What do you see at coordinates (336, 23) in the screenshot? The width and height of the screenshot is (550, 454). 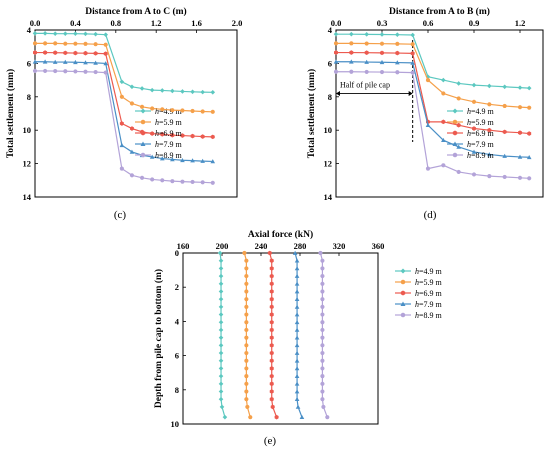 I see `x-tick-label: 0.0` at bounding box center [336, 23].